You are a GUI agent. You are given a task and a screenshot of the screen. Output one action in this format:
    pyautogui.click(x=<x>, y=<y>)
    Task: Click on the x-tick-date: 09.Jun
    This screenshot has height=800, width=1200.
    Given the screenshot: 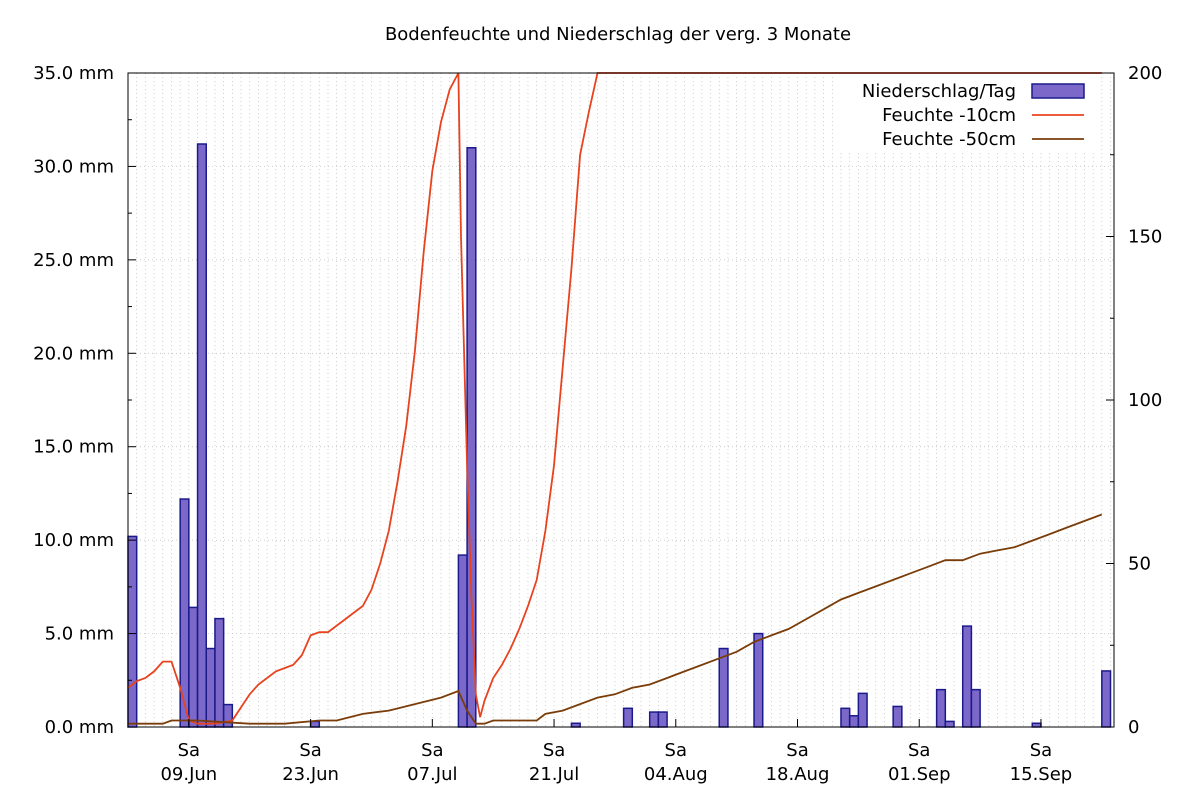 What is the action you would take?
    pyautogui.click(x=188, y=774)
    